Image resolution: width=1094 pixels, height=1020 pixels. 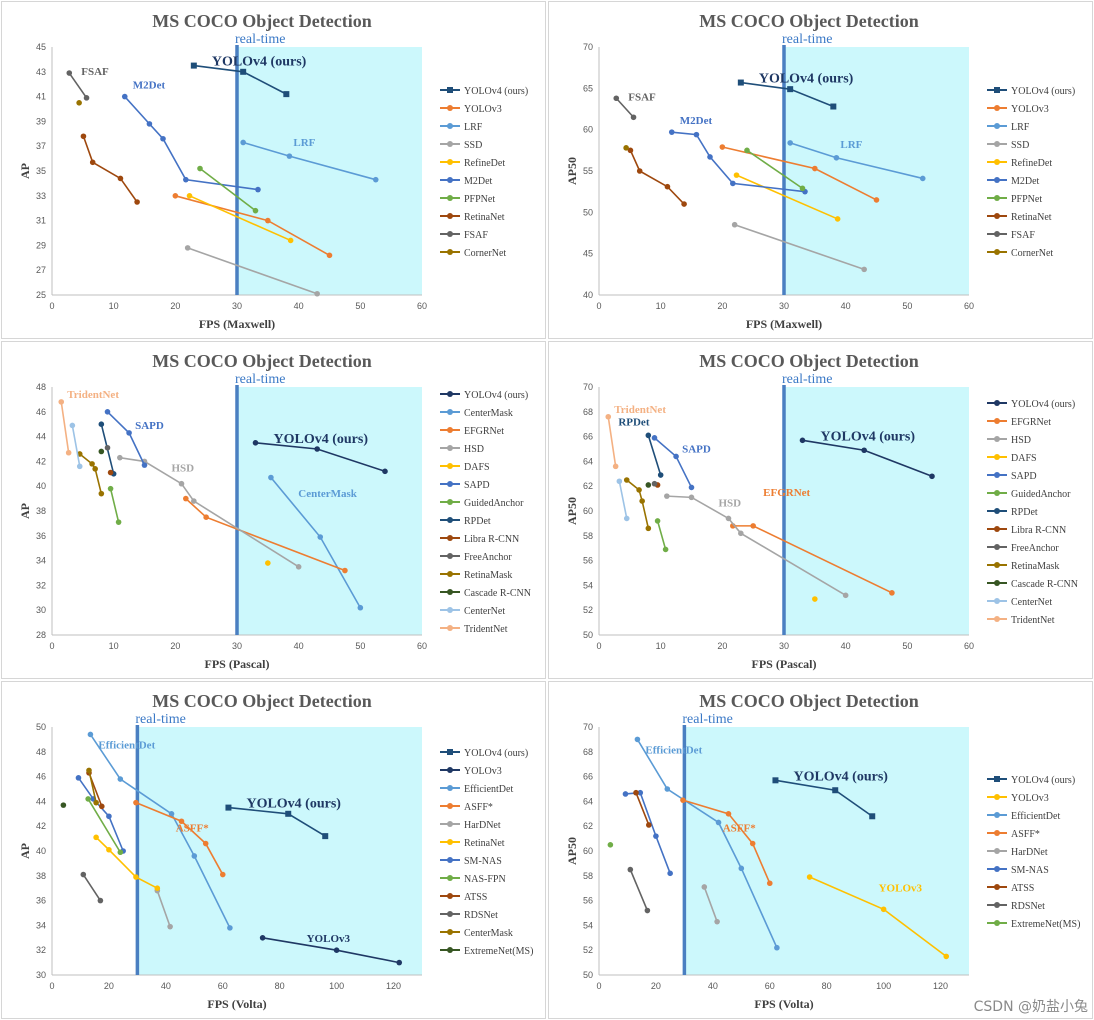 I want to click on series-annotation: YOLOv4 (ours), so click(x=868, y=436).